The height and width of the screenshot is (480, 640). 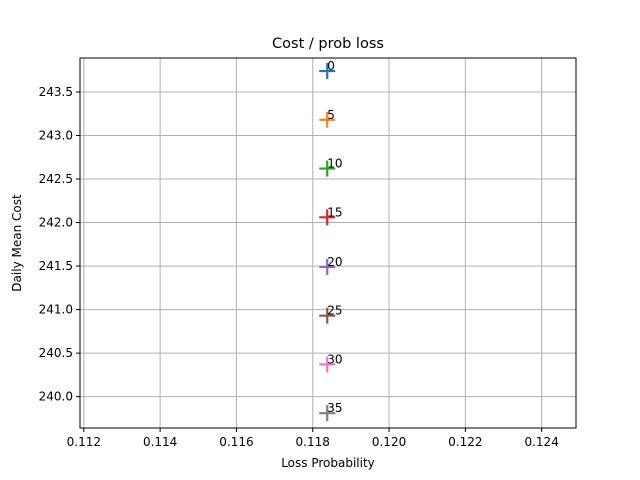 I want to click on data-point-label: 0, so click(x=331, y=66).